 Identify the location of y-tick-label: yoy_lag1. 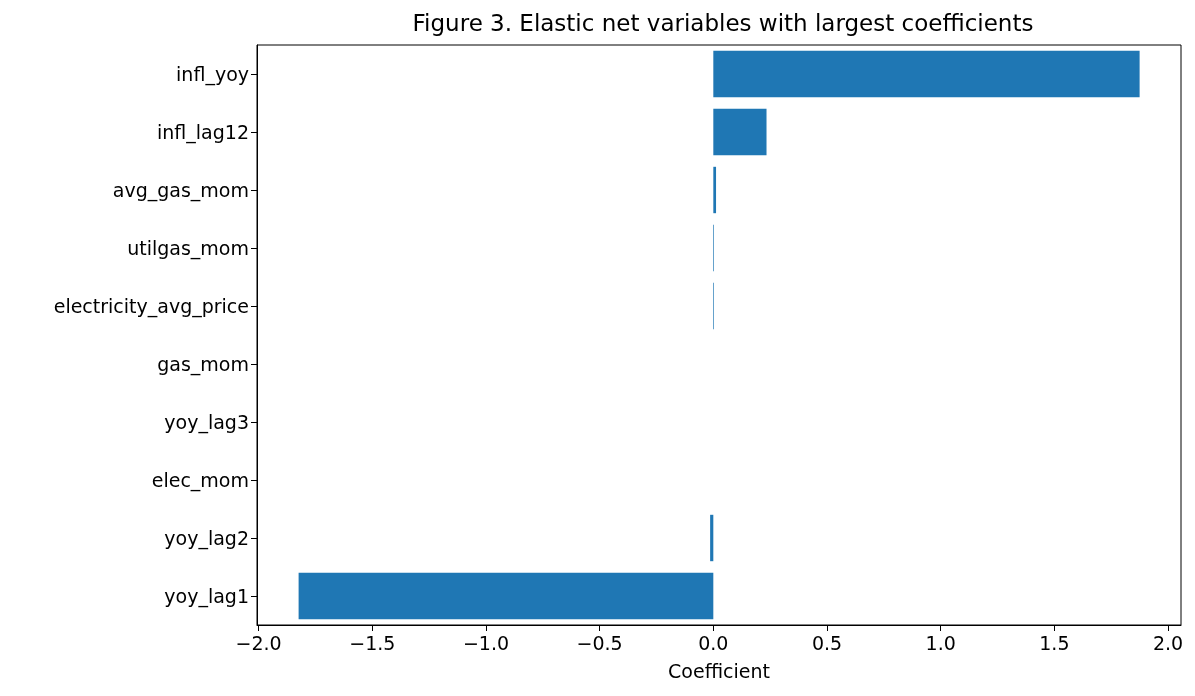
(206, 596).